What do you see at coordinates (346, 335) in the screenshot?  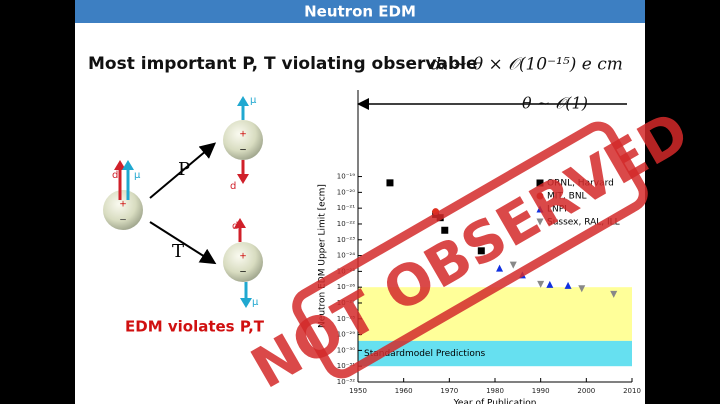 I see `y-tick-label: 10⁻²⁹` at bounding box center [346, 335].